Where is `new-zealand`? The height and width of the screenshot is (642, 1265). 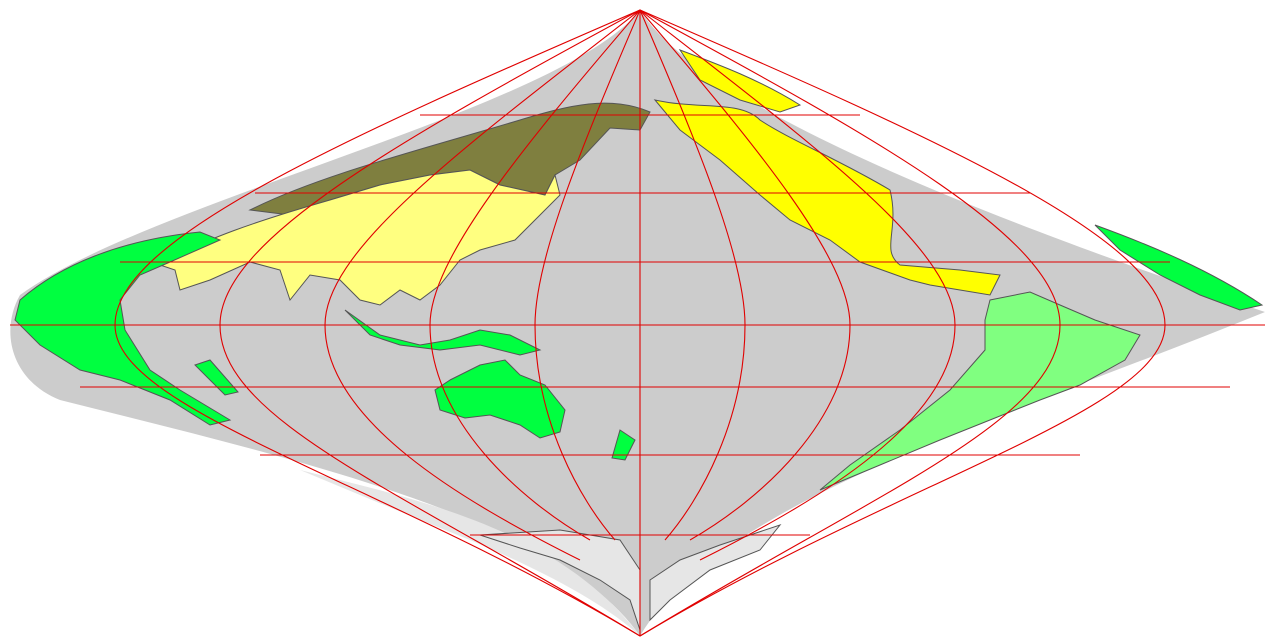
new-zealand is located at coordinates (623, 445).